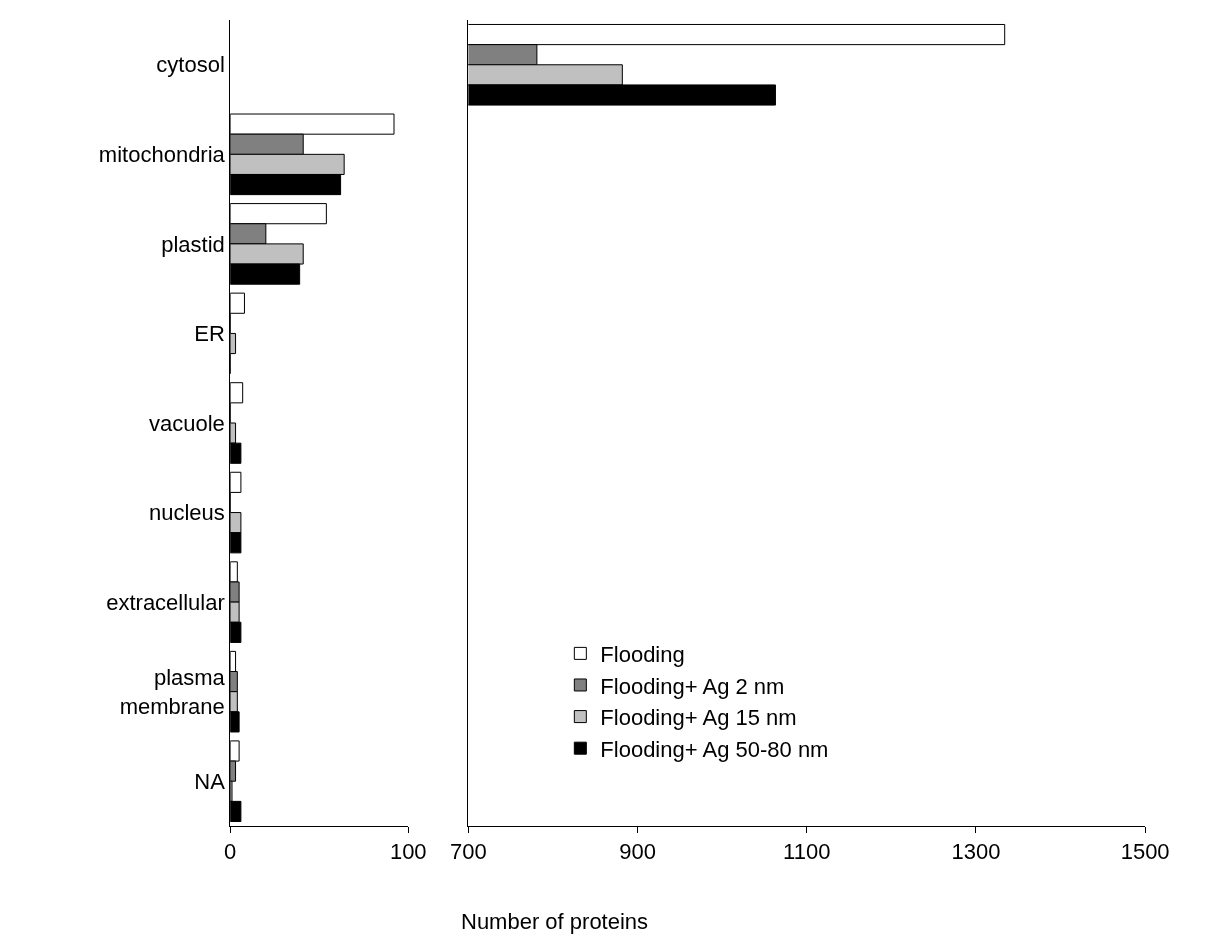  Describe the element at coordinates (642, 654) in the screenshot. I see `legend-label: Flooding` at that location.